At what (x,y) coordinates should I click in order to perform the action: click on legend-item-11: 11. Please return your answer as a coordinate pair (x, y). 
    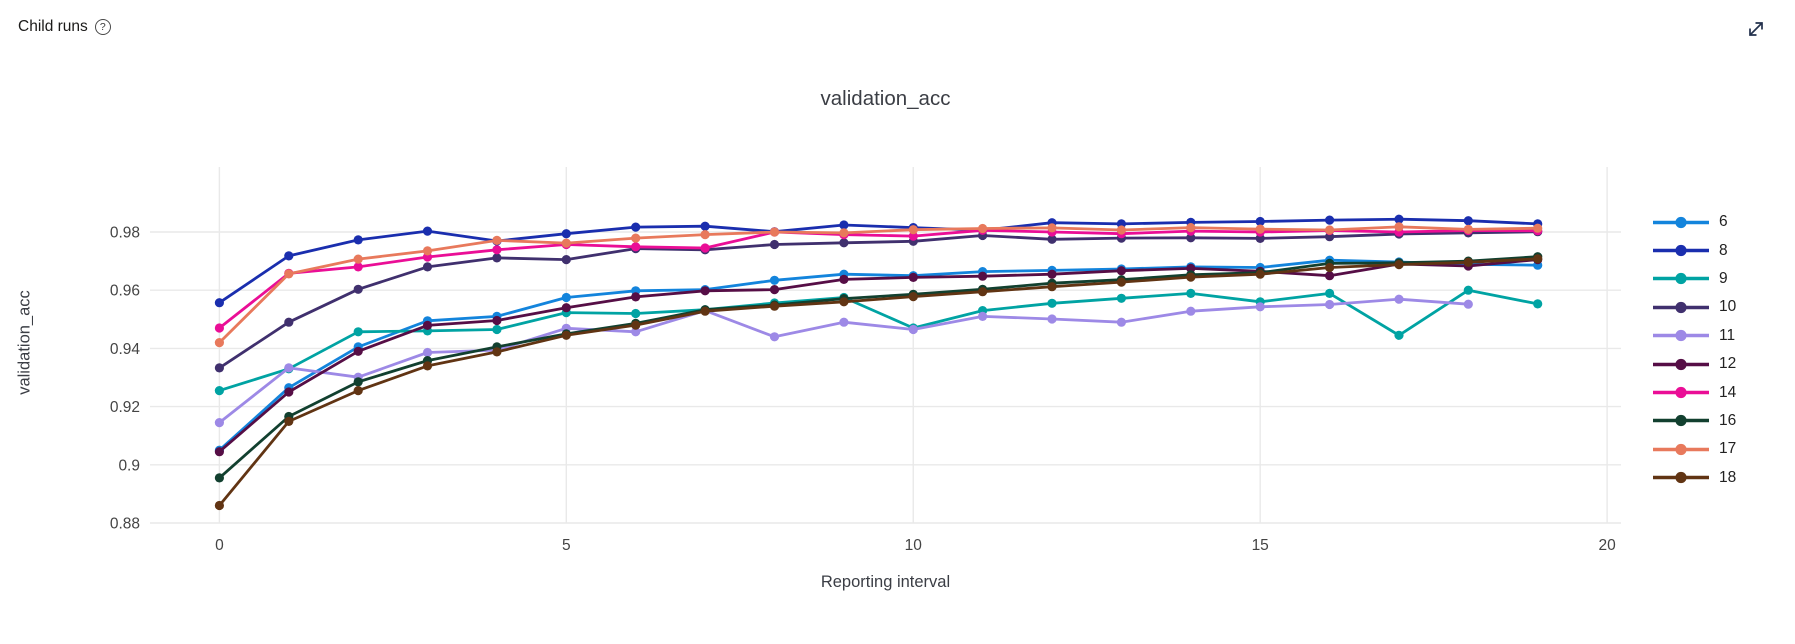
    Looking at the image, I should click on (1694, 336).